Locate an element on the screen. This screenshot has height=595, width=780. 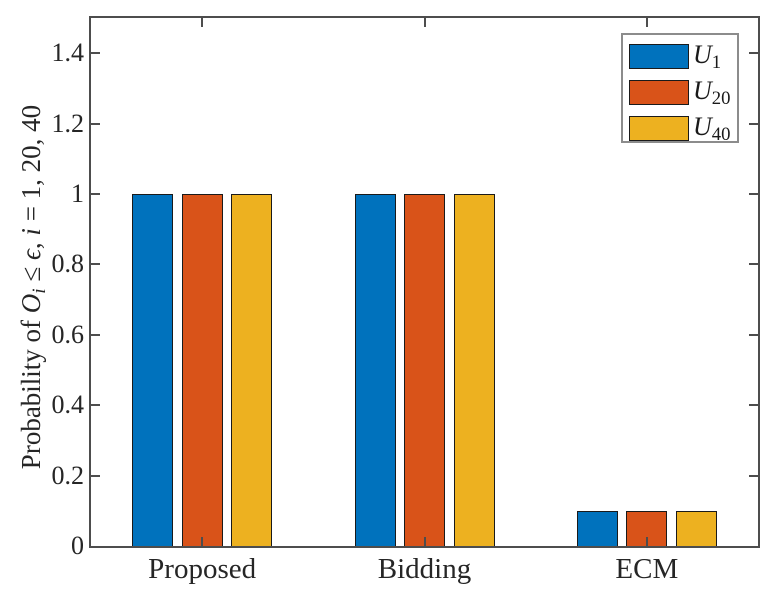
legend-label-U40: U40 is located at coordinates (712, 128).